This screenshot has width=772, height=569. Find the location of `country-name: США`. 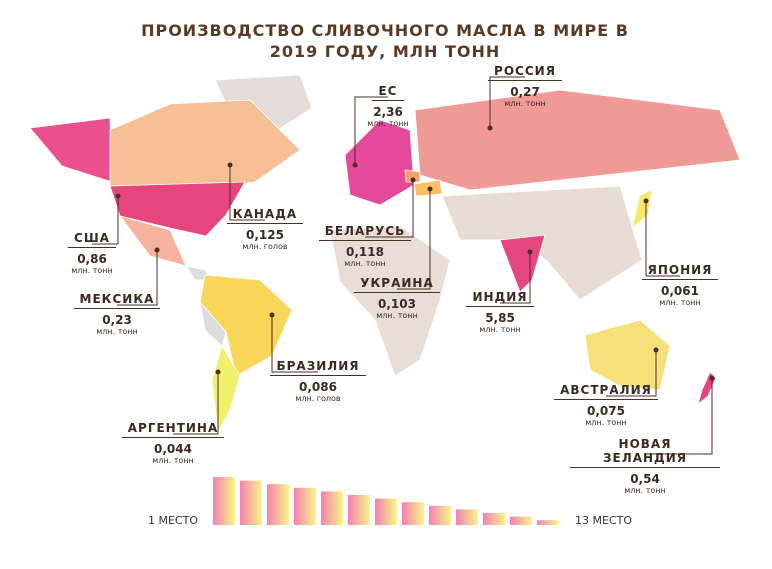

country-name: США is located at coordinates (92, 239).